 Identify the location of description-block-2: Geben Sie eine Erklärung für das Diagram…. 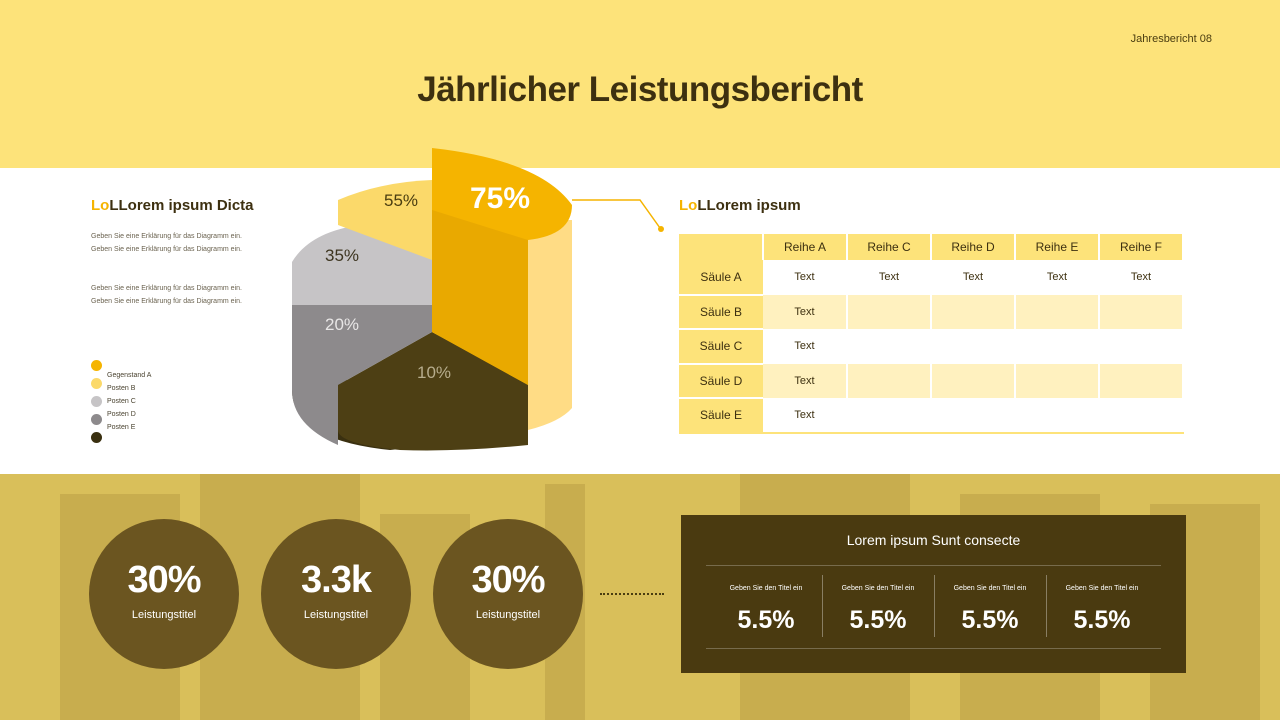
(186, 295).